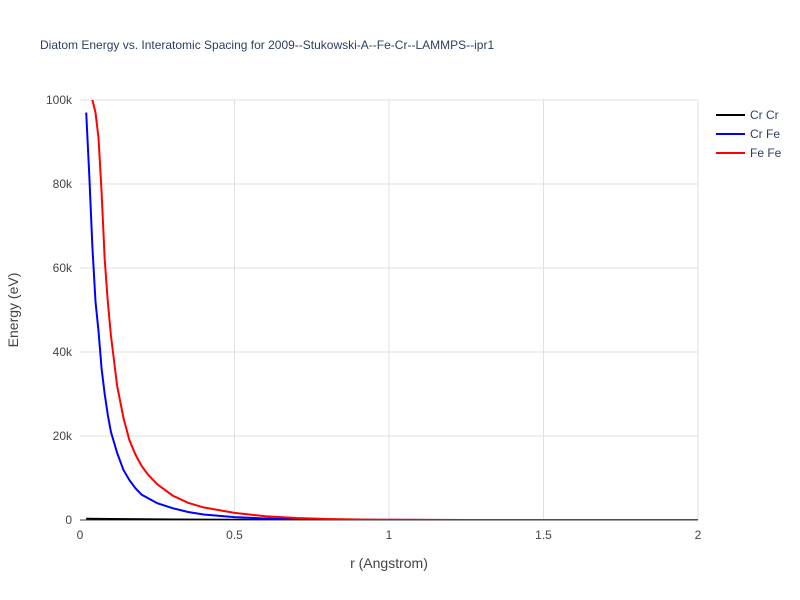  Describe the element at coordinates (59, 100) in the screenshot. I see `y-tick-label: 100k` at that location.